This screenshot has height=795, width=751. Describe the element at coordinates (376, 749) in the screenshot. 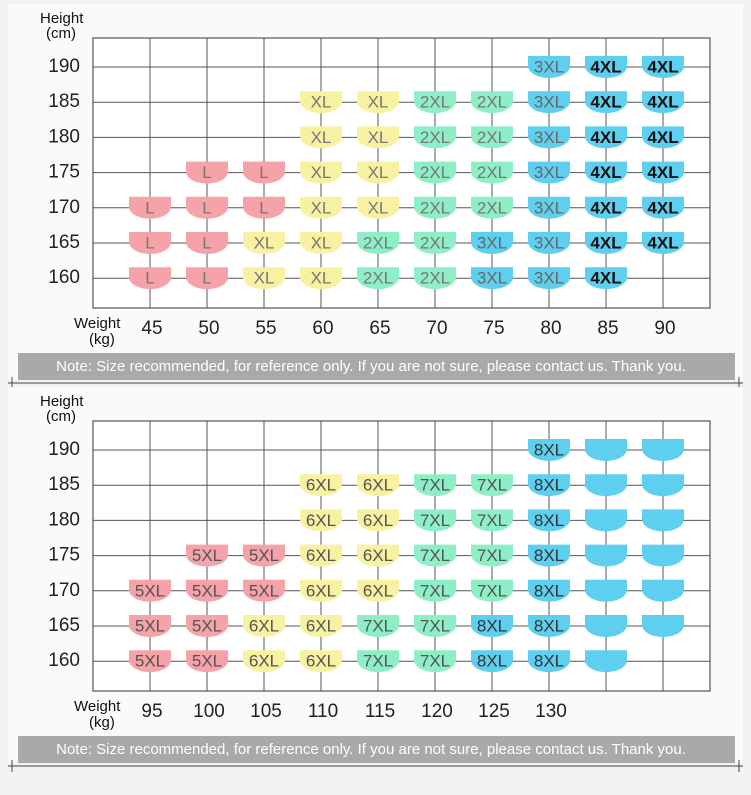

I see `note-bar` at that location.